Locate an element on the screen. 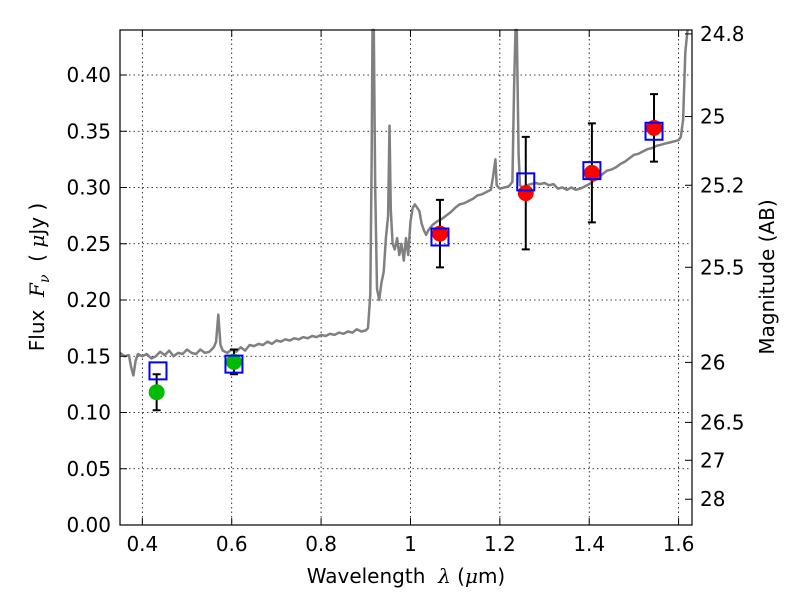 The height and width of the screenshot is (600, 800). magnitude-tick-label: 27 is located at coordinates (712, 460).